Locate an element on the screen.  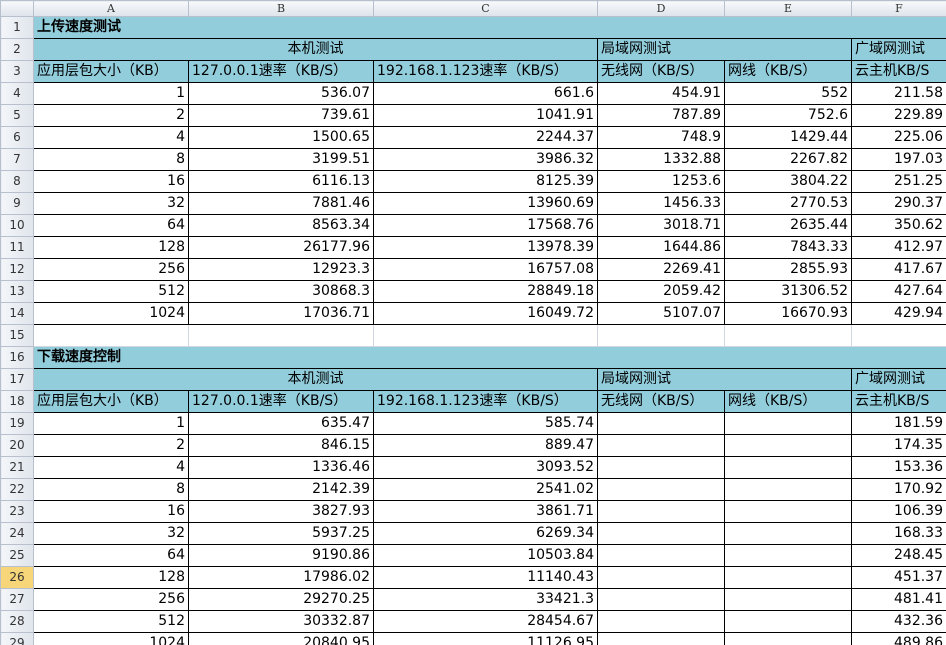
upload-cell: 350.62 is located at coordinates (898, 225).